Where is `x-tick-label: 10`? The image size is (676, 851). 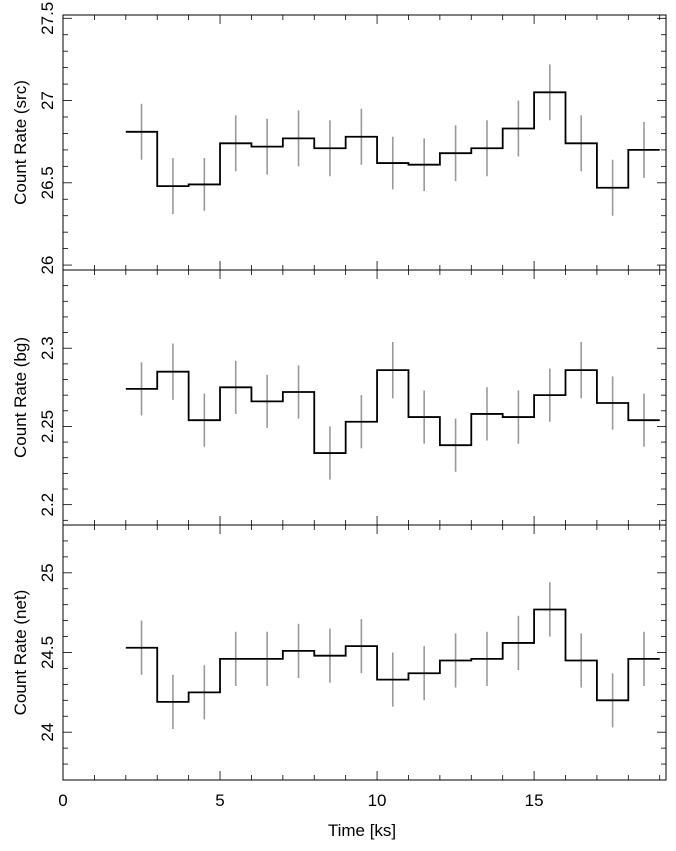
x-tick-label: 10 is located at coordinates (377, 800).